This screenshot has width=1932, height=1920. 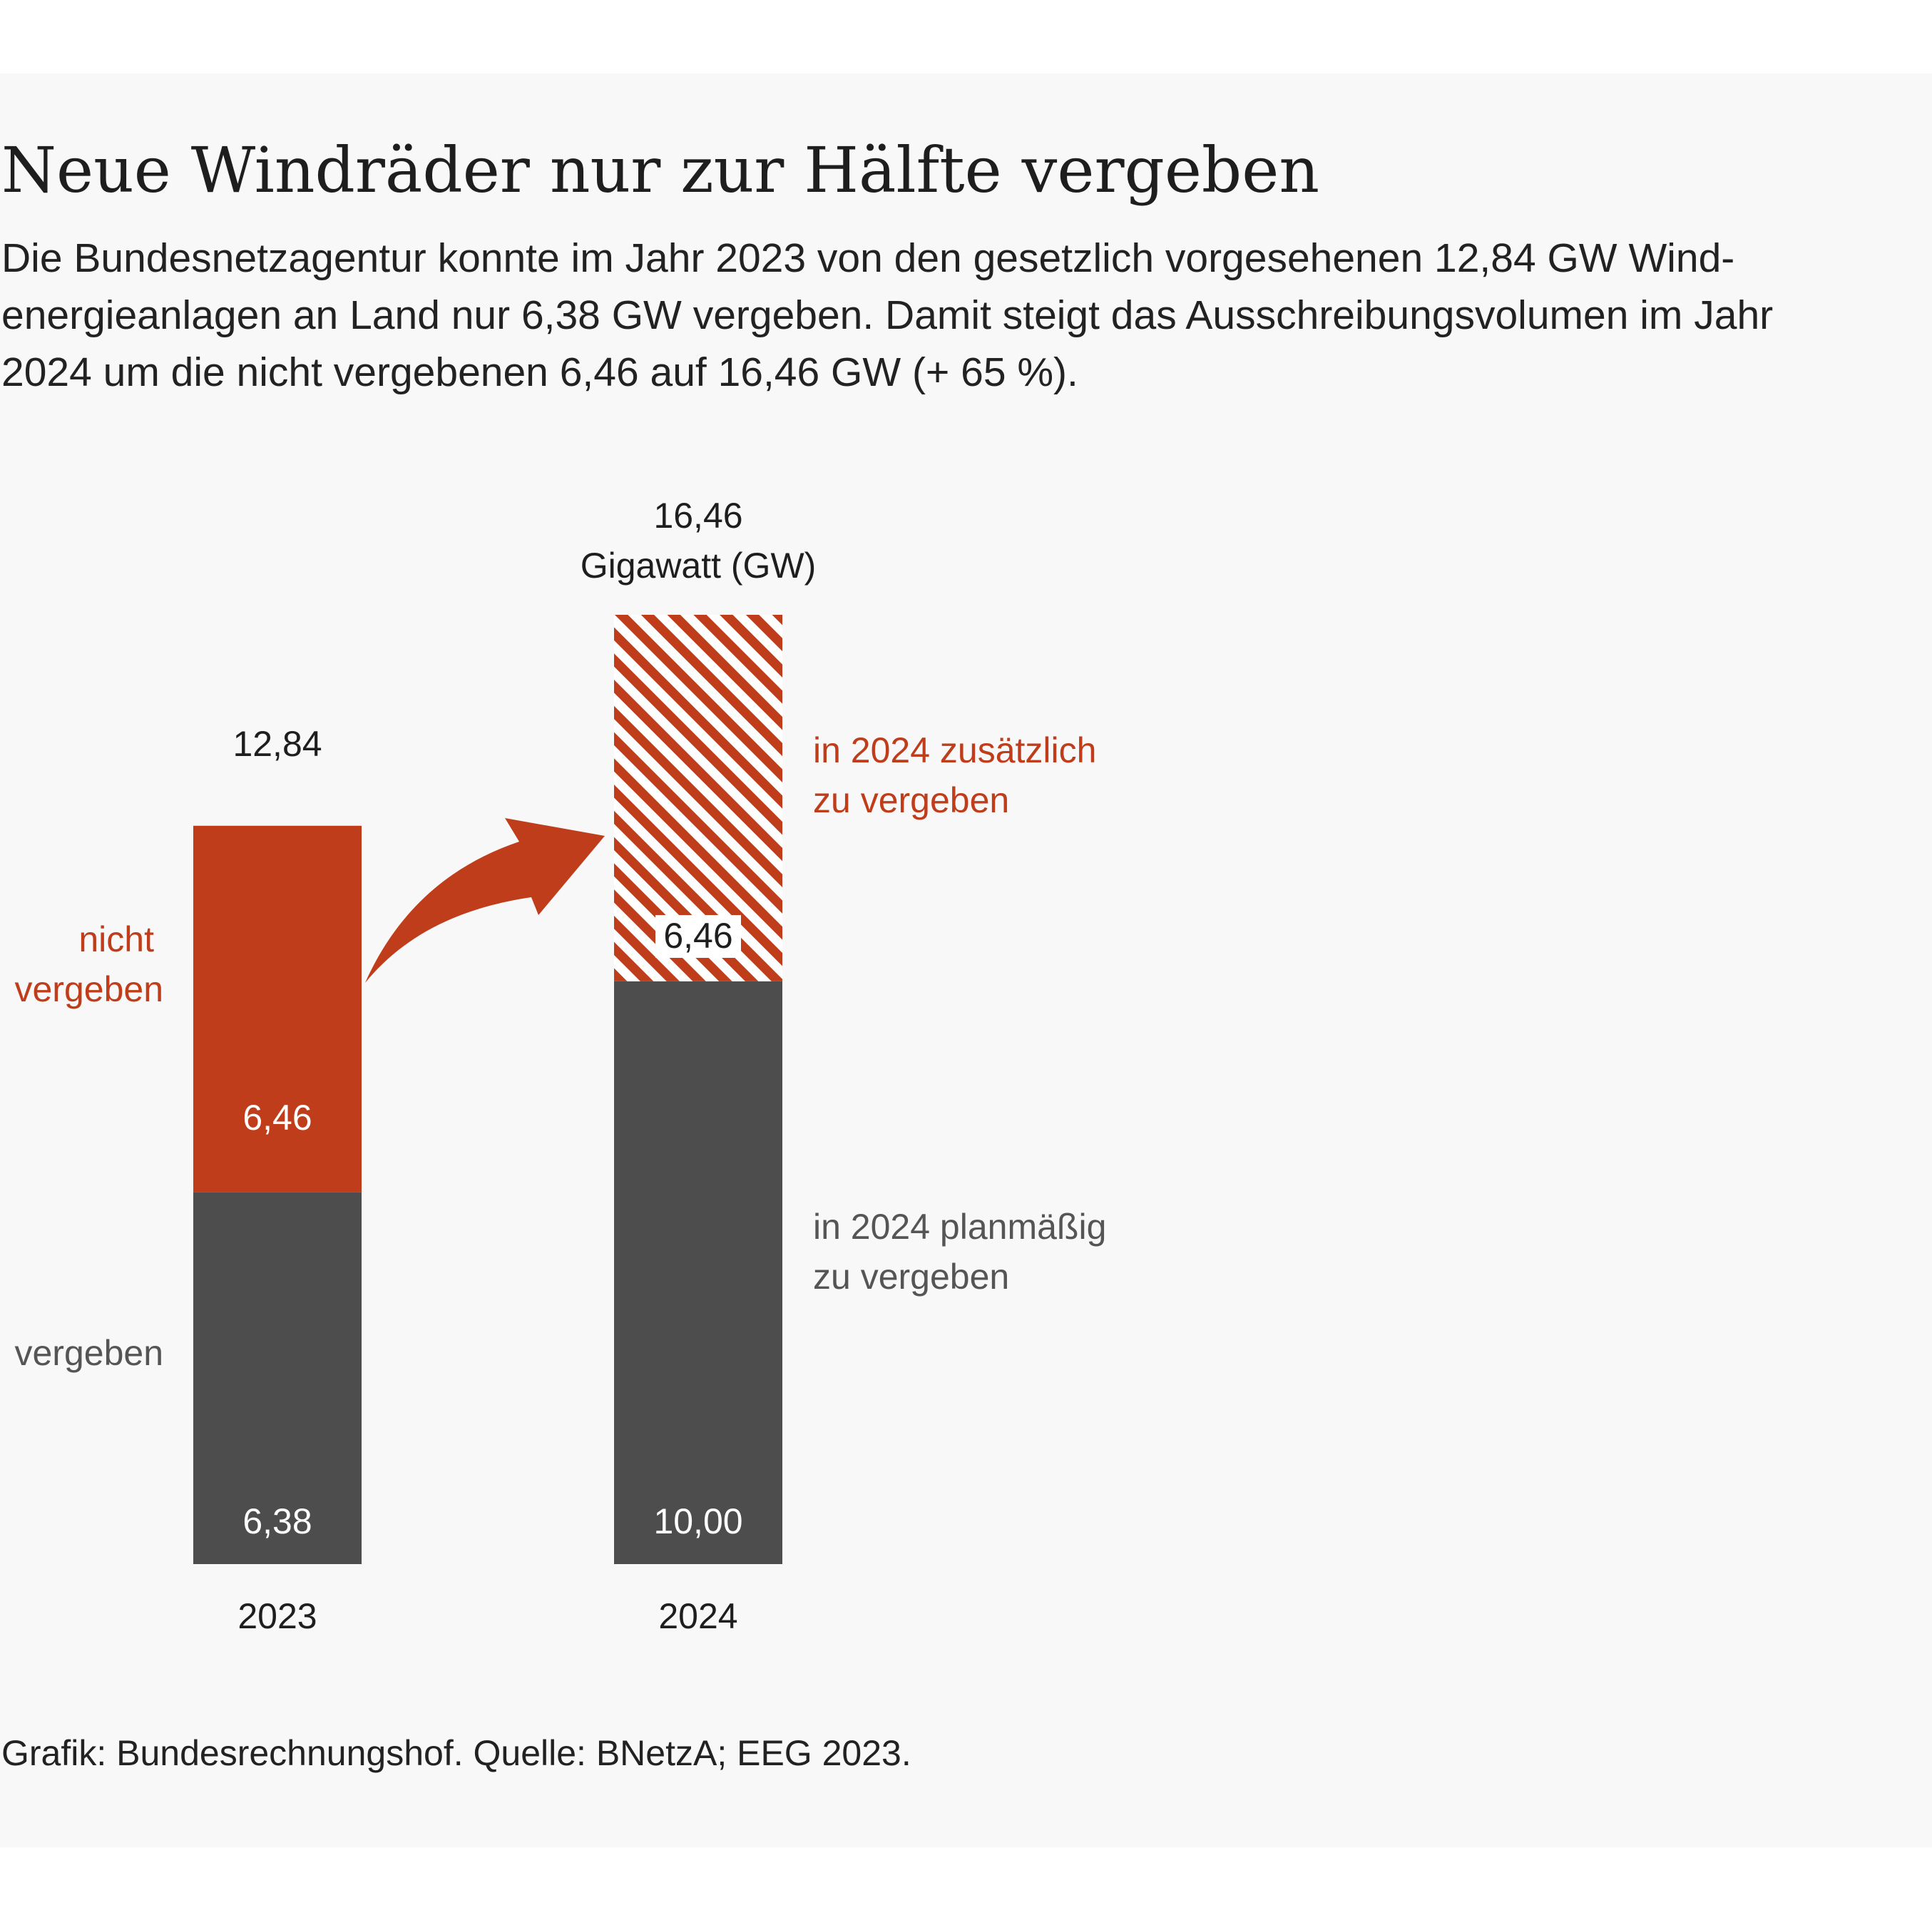 What do you see at coordinates (911, 1277) in the screenshot?
I see `annotation-planned: zu vergeben` at bounding box center [911, 1277].